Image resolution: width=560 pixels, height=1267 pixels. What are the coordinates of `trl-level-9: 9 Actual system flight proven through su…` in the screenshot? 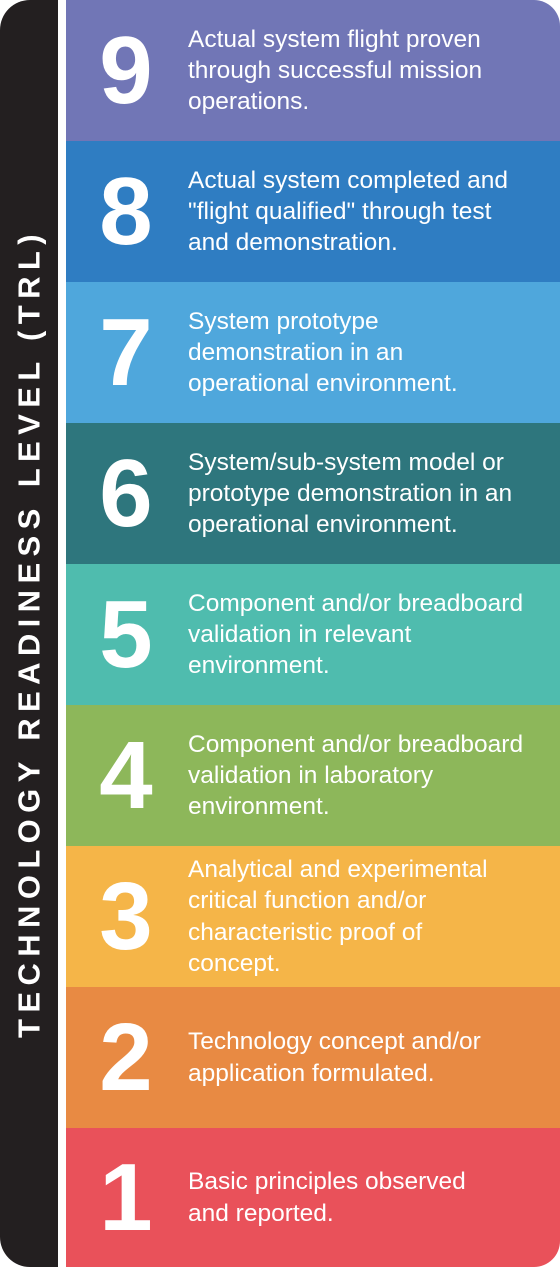 It's located at (313, 70).